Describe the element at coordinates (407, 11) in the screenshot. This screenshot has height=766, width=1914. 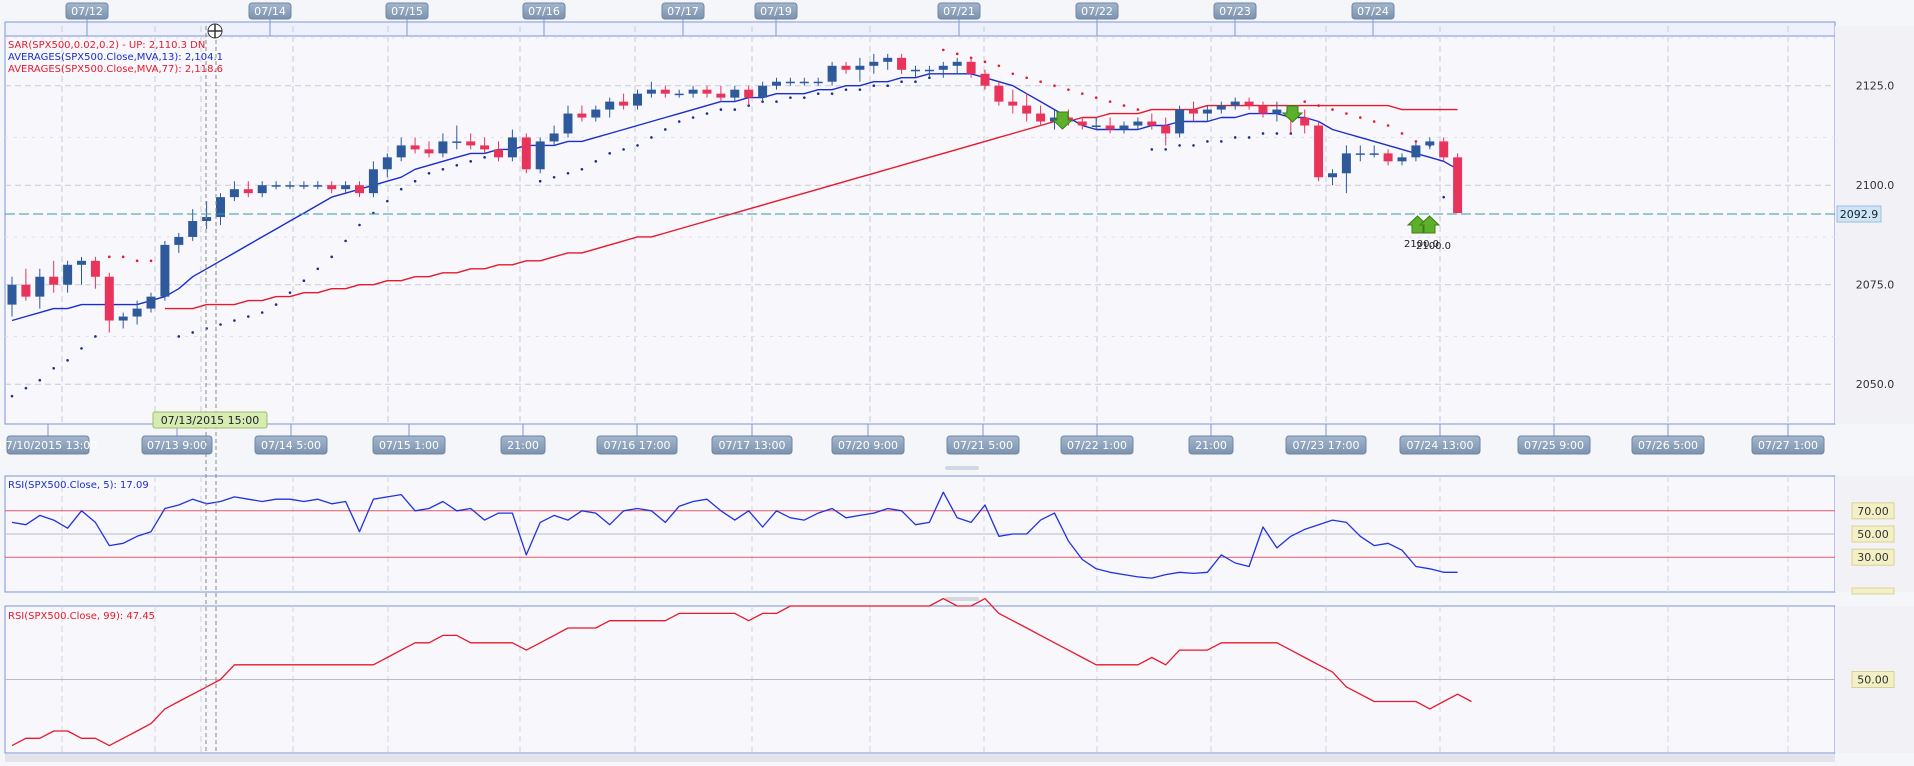
I see `header-date-label: 07/15` at that location.